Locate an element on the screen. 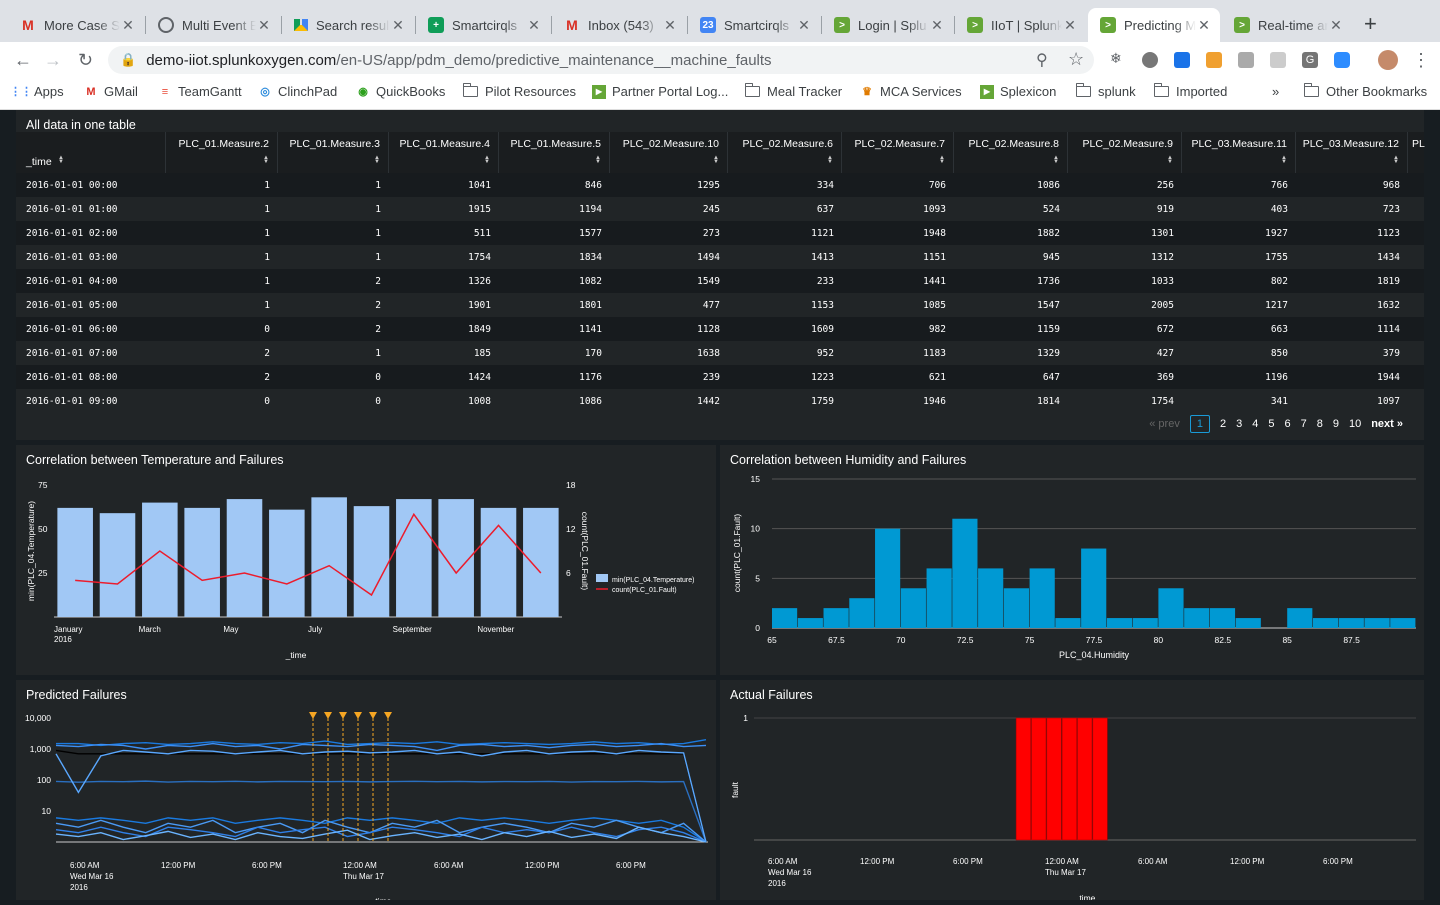 Image resolution: width=1440 pixels, height=905 pixels. browser-tab: 23 Smartcirqls ✕ is located at coordinates (754, 25).